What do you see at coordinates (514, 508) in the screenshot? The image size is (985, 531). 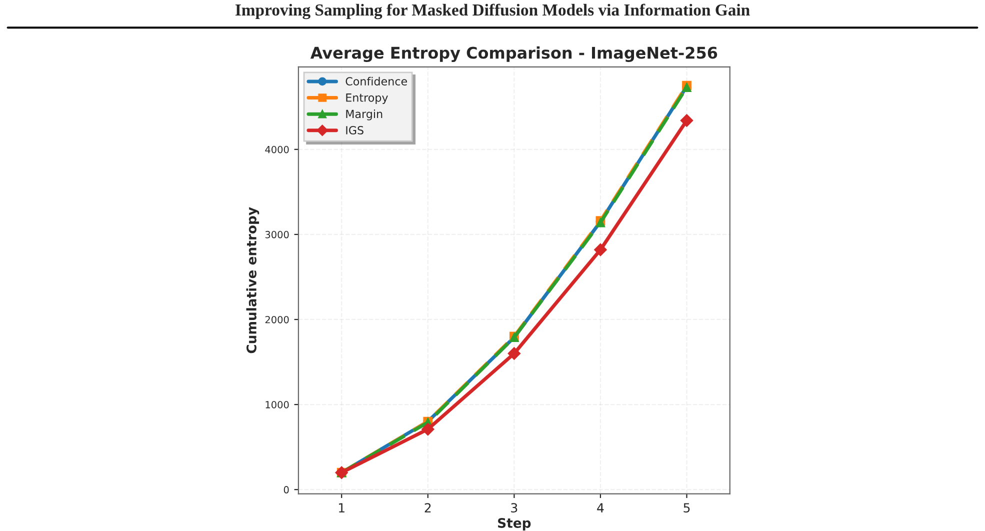 I see `x-tick-label: 3` at bounding box center [514, 508].